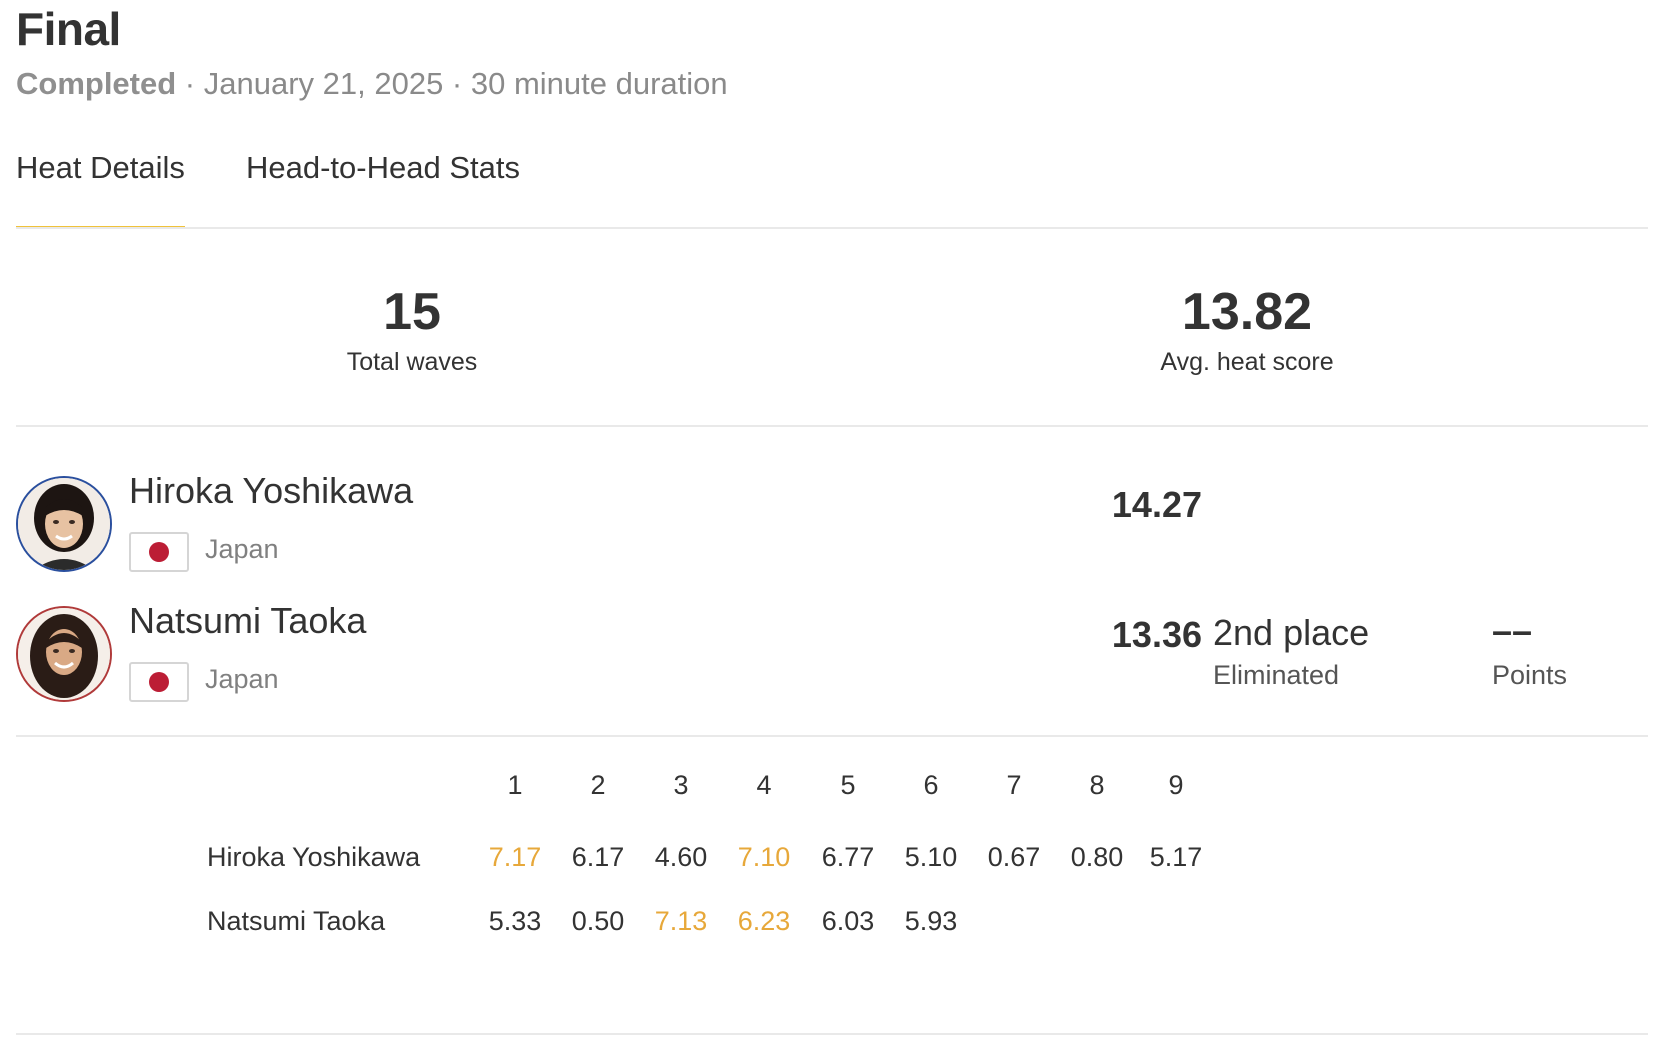 The height and width of the screenshot is (1042, 1664). I want to click on wave-score-cell: 5.33, so click(515, 921).